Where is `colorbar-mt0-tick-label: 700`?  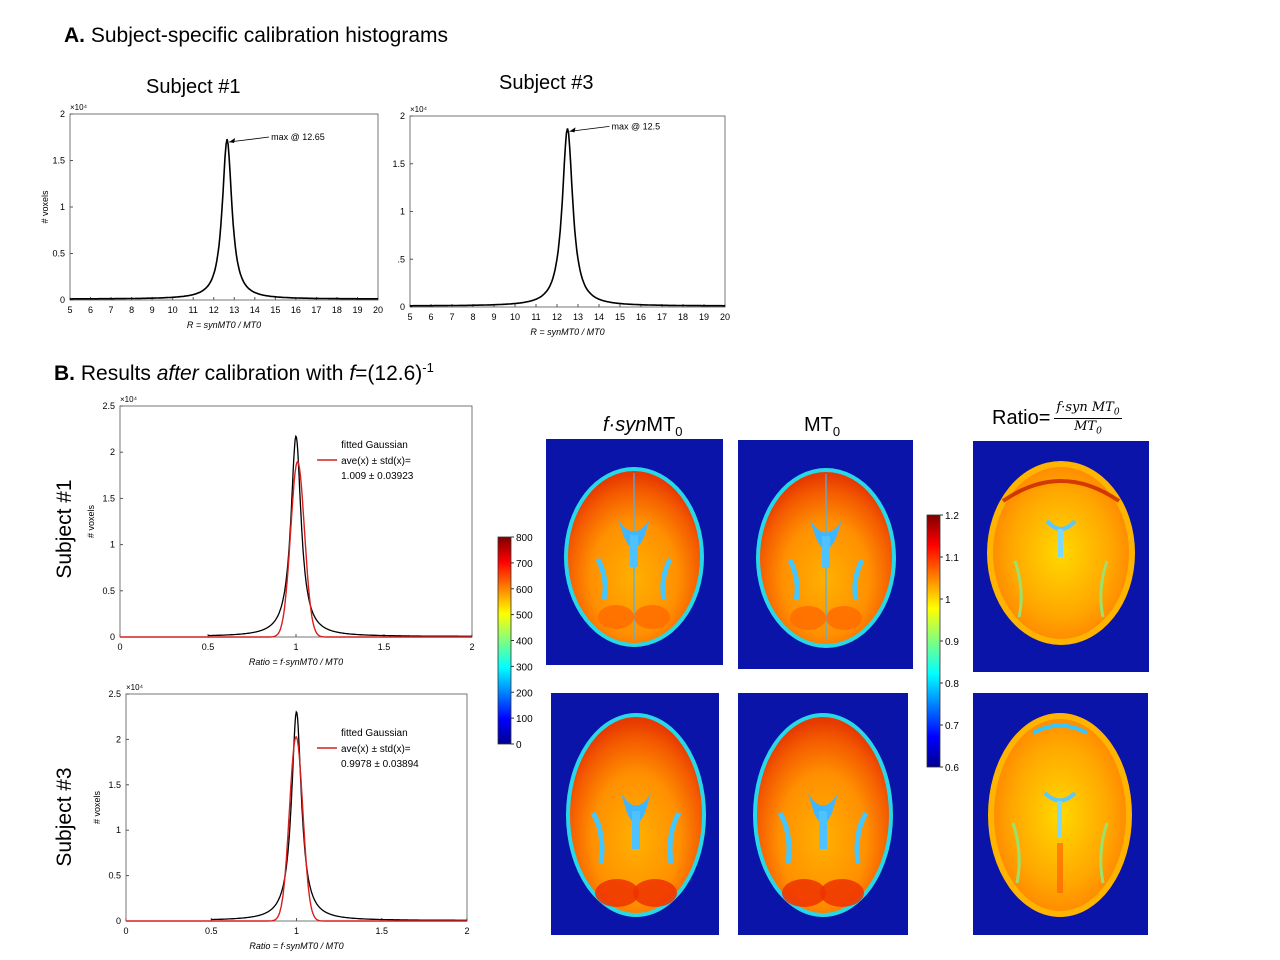
colorbar-mt0-tick-label: 700 is located at coordinates (524, 564).